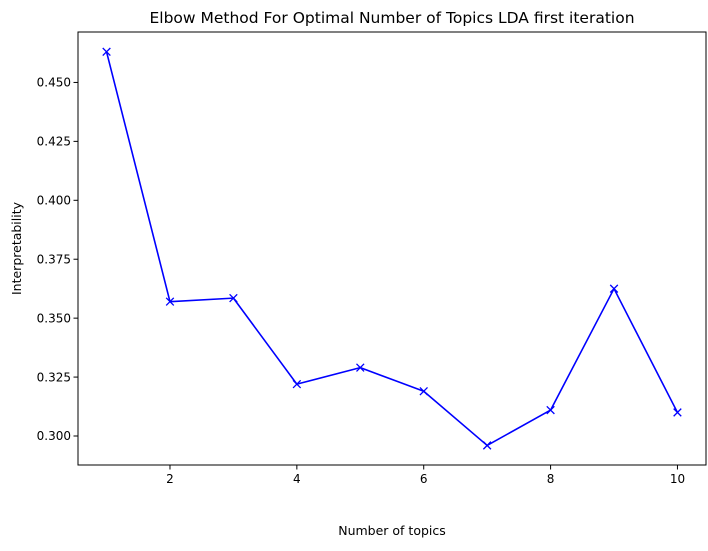 This screenshot has height=551, width=708. What do you see at coordinates (54, 259) in the screenshot?
I see `y-tick-label: 0.375` at bounding box center [54, 259].